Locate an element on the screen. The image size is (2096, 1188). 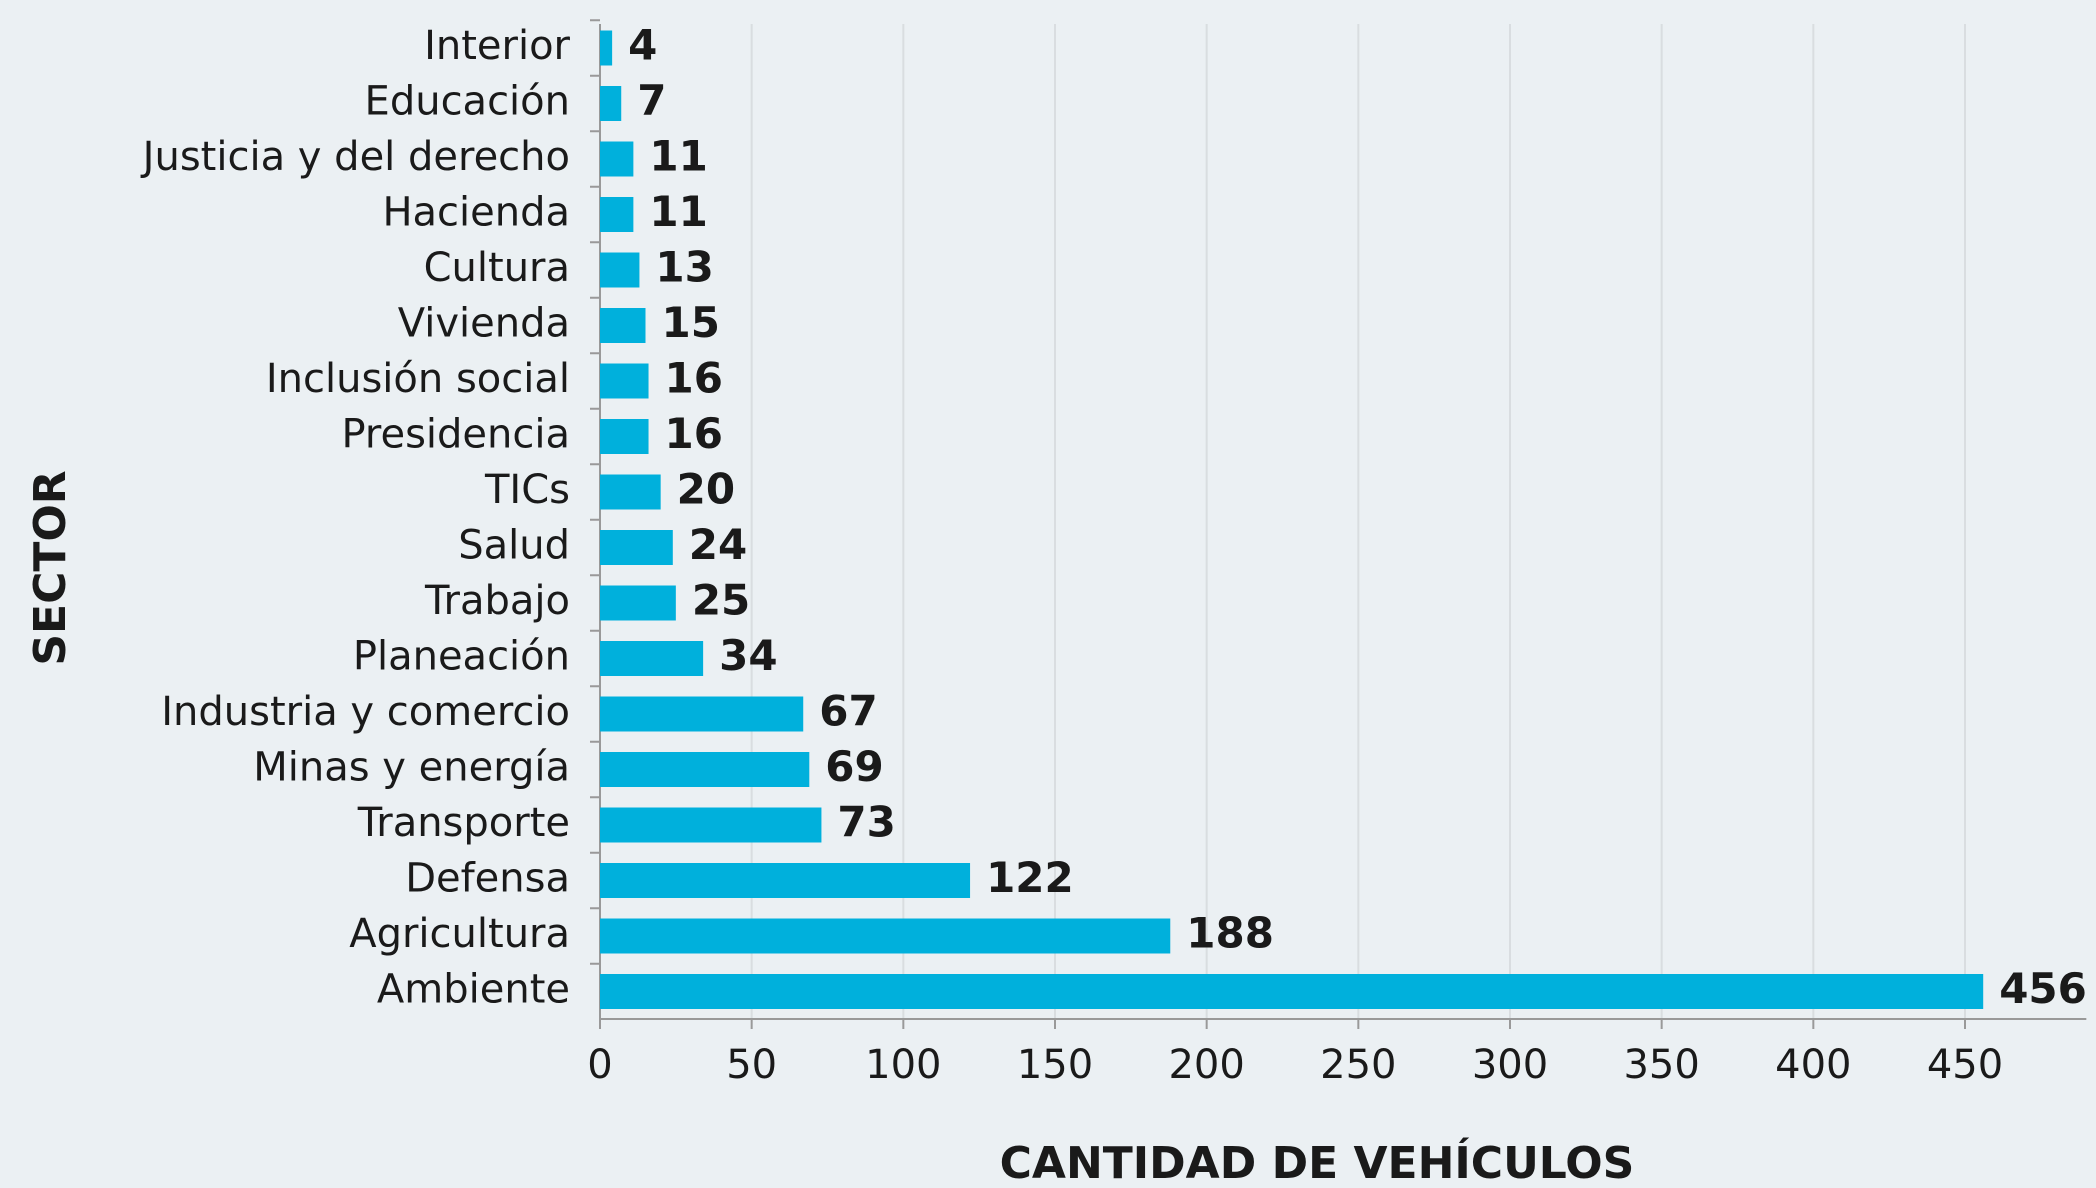
y-tick-label: Minas y energía is located at coordinates (411, 768).